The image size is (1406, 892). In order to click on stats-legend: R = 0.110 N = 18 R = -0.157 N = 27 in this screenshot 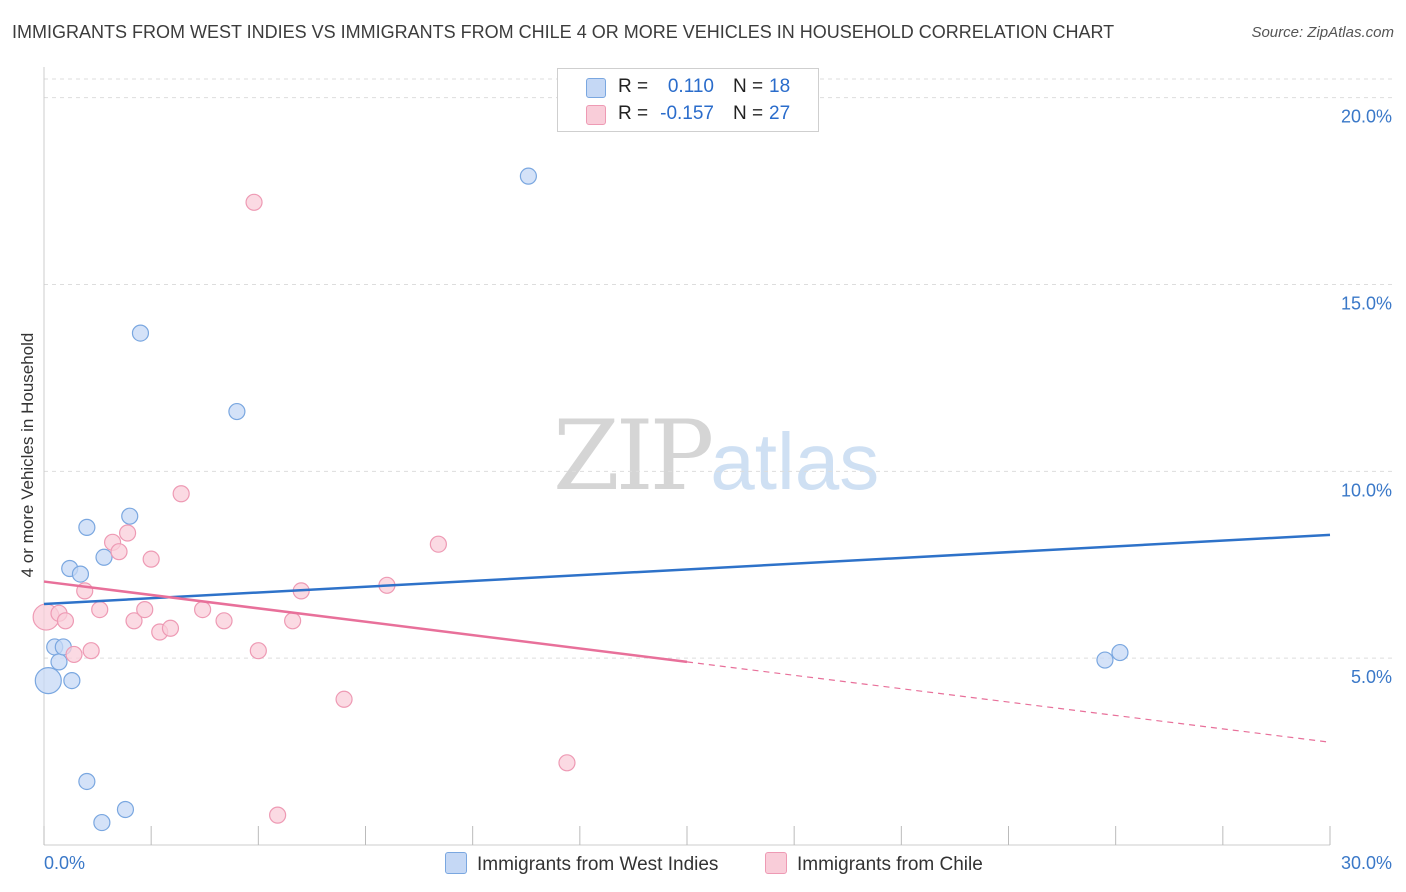, I will do `click(688, 100)`.